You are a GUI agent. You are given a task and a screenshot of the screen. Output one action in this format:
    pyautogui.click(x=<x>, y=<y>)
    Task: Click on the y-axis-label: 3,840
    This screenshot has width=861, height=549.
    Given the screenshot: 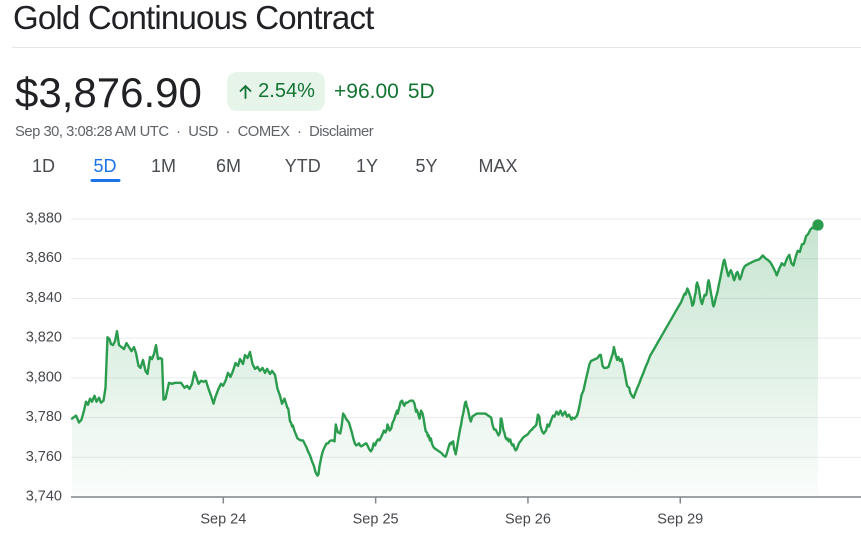 What is the action you would take?
    pyautogui.click(x=44, y=298)
    